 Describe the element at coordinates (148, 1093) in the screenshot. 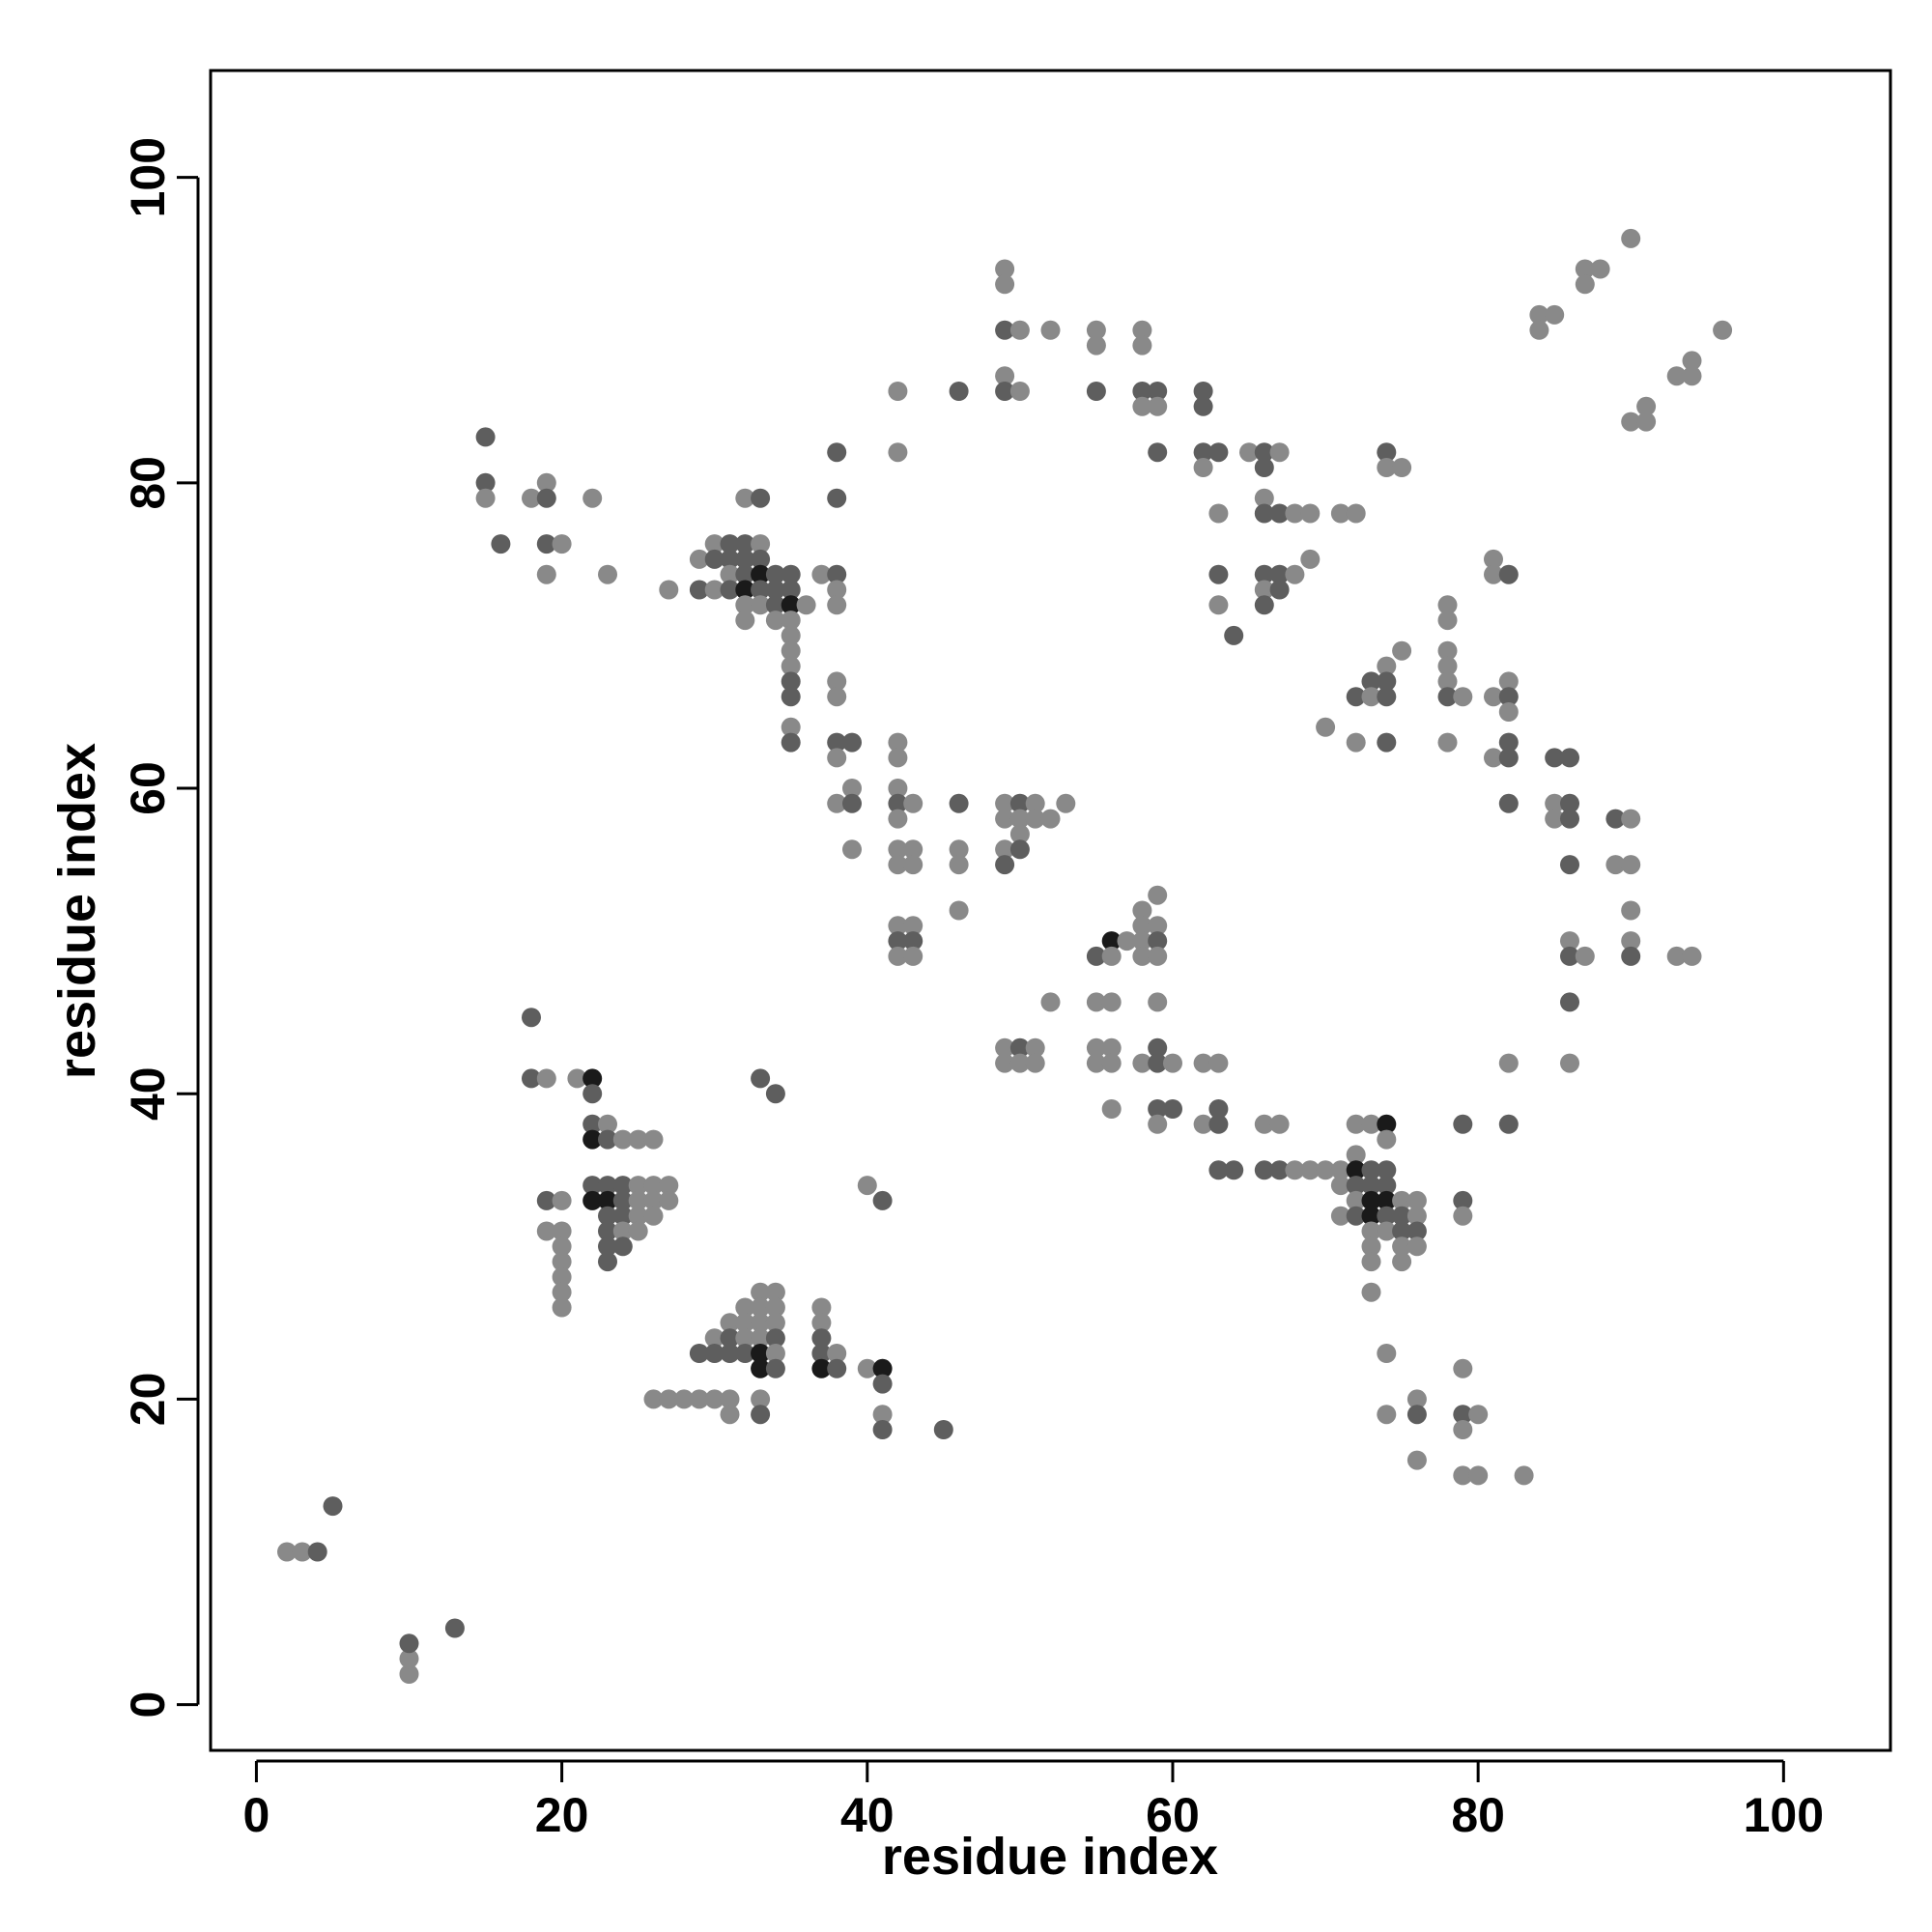

I see `y-tick-label: 40` at that location.